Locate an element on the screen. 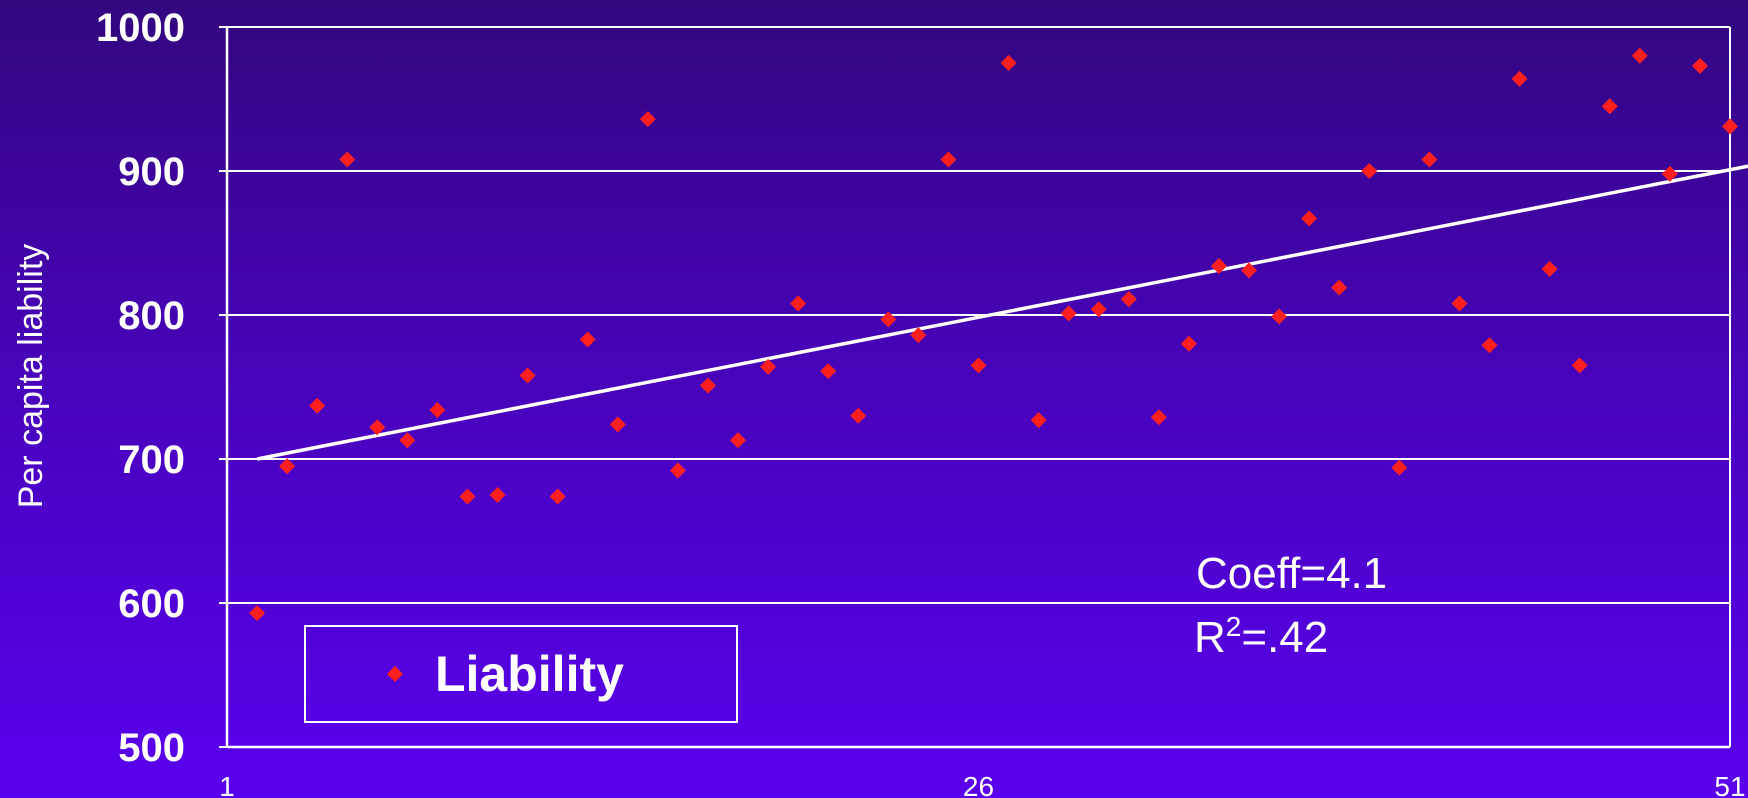  regression-annotation: Coeff=4.1 R2=.42 is located at coordinates (1290, 605).